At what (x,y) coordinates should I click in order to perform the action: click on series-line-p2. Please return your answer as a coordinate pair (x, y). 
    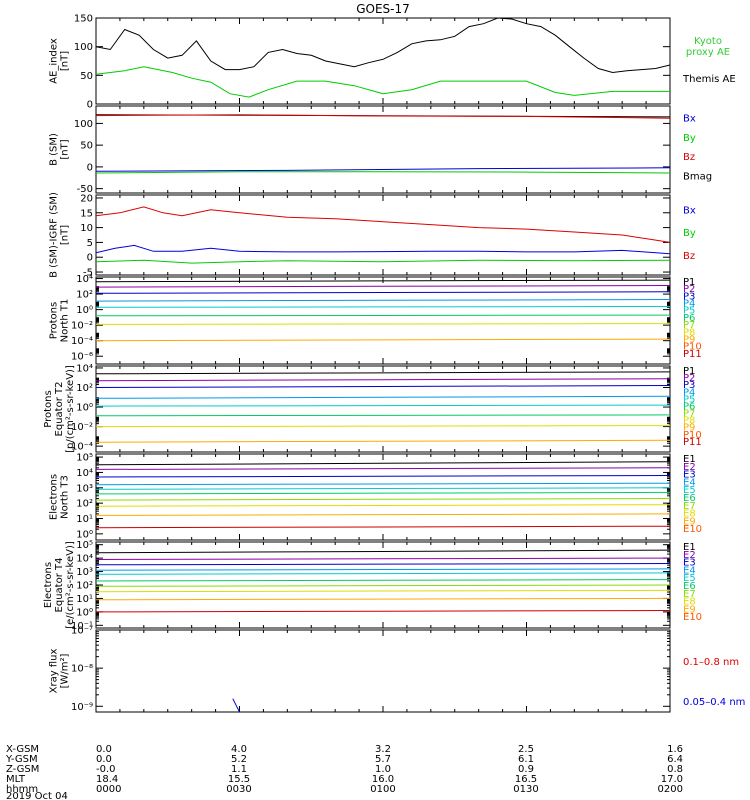
    Looking at the image, I should click on (383, 380).